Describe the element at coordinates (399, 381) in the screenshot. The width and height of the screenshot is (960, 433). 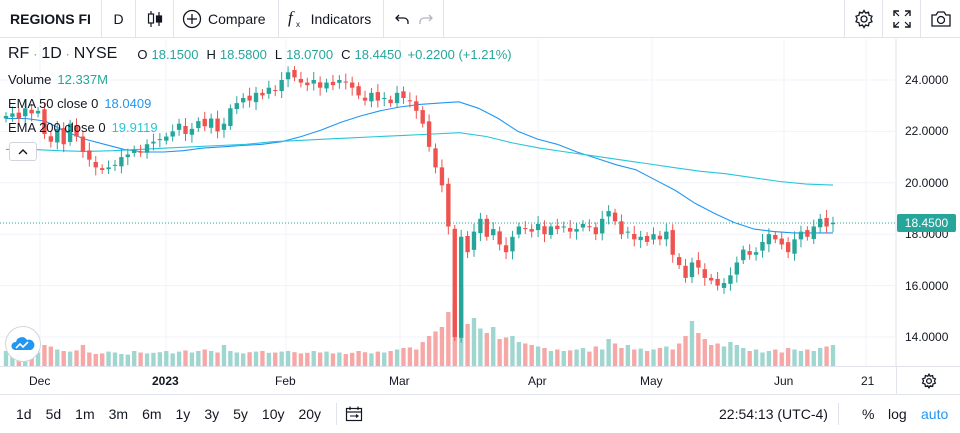
I see `time-label: Mar` at that location.